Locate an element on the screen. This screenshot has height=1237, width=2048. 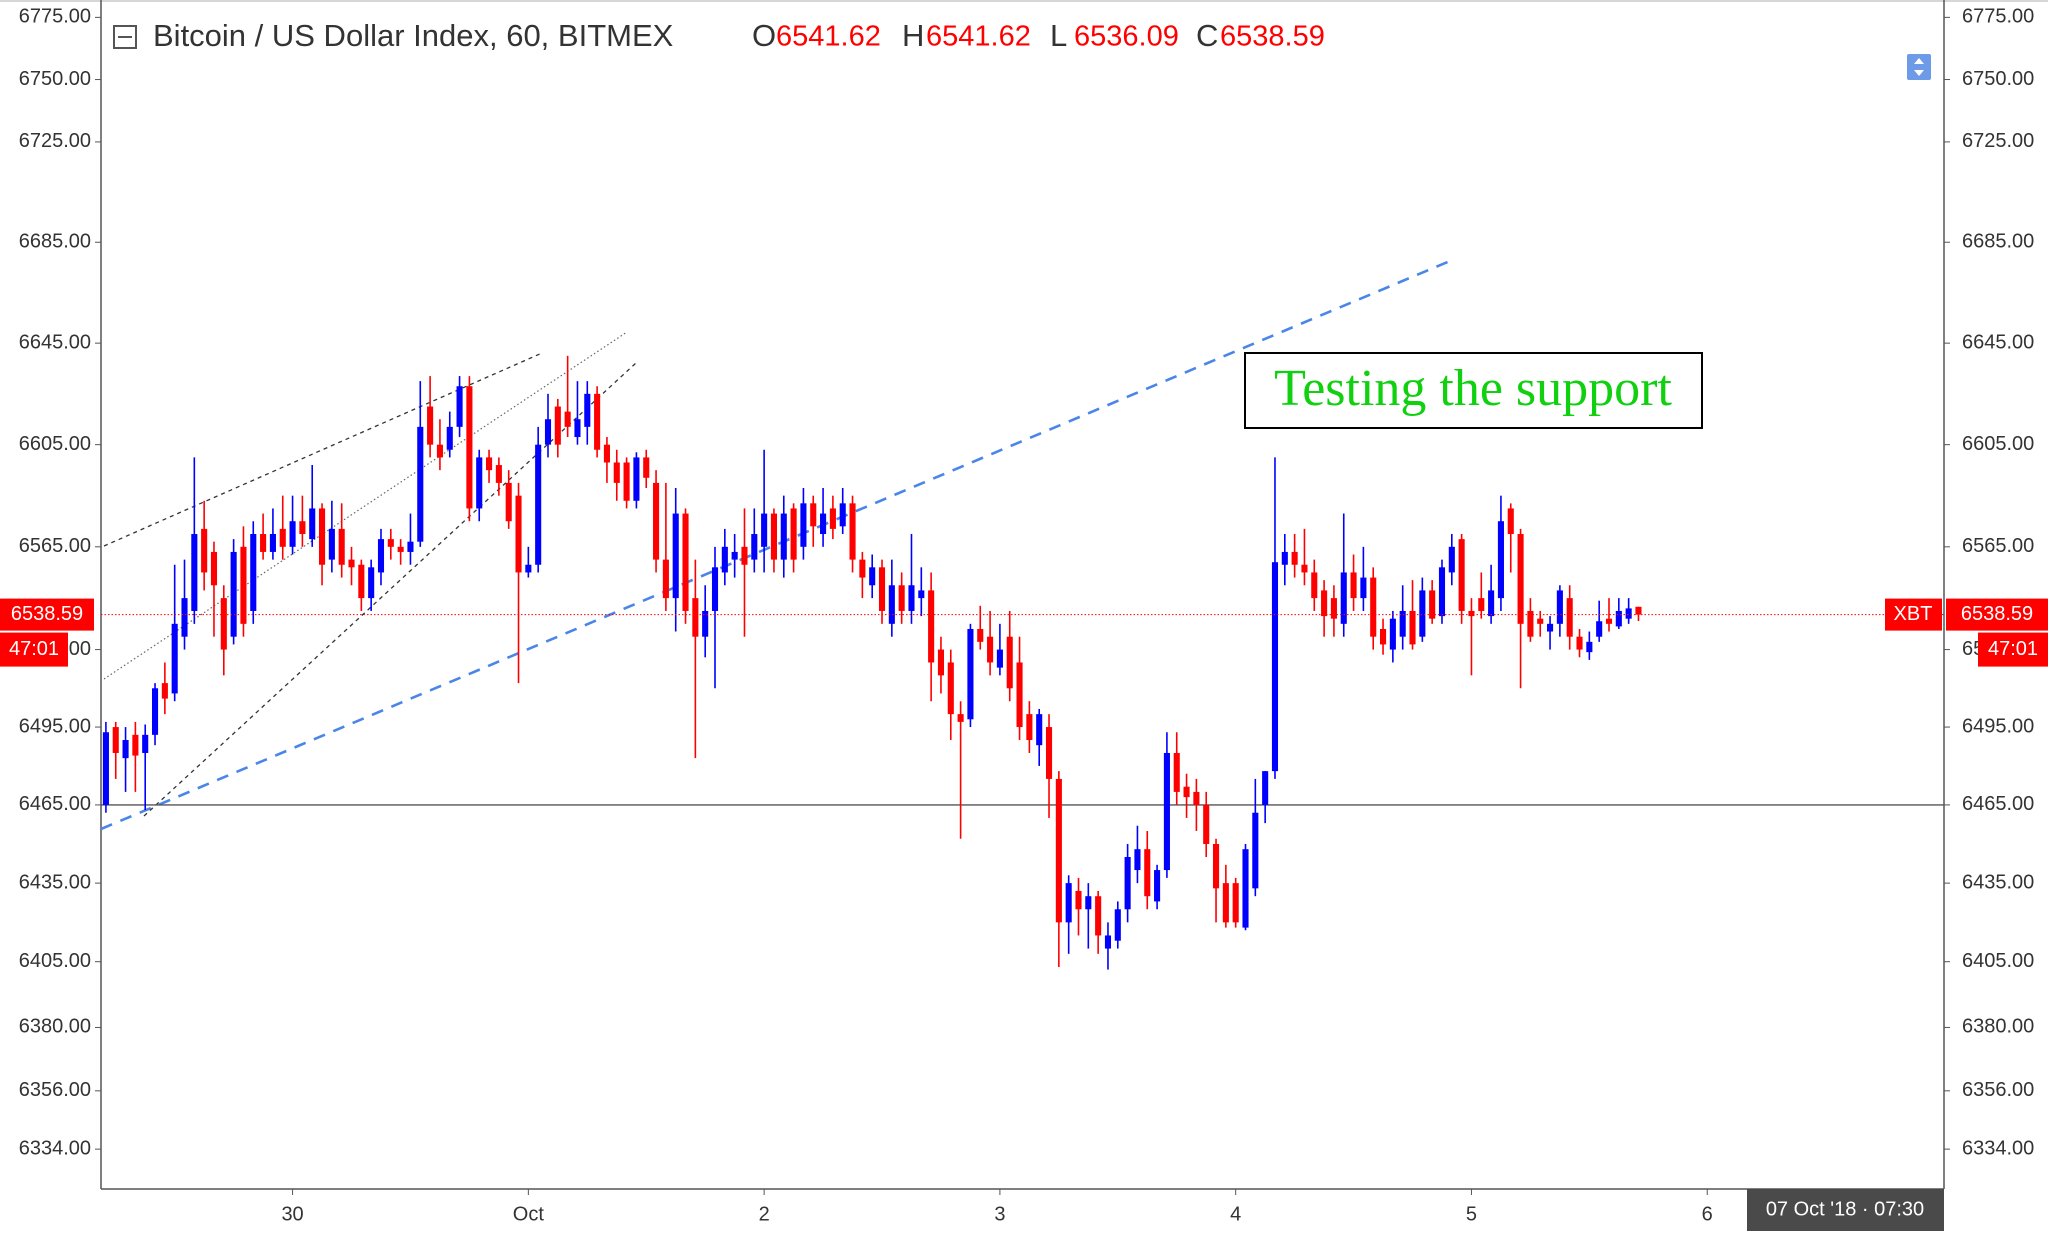
annotation: Testing the support is located at coordinates (1473, 388).